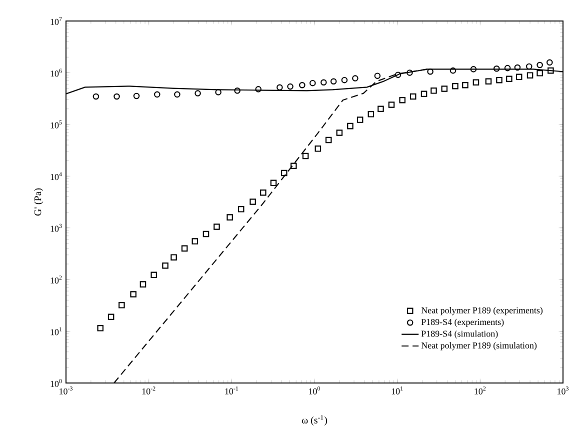 Image resolution: width=570 pixels, height=447 pixels. What do you see at coordinates (56, 124) in the screenshot?
I see `y-tick-label: 10$^{5}$` at bounding box center [56, 124].